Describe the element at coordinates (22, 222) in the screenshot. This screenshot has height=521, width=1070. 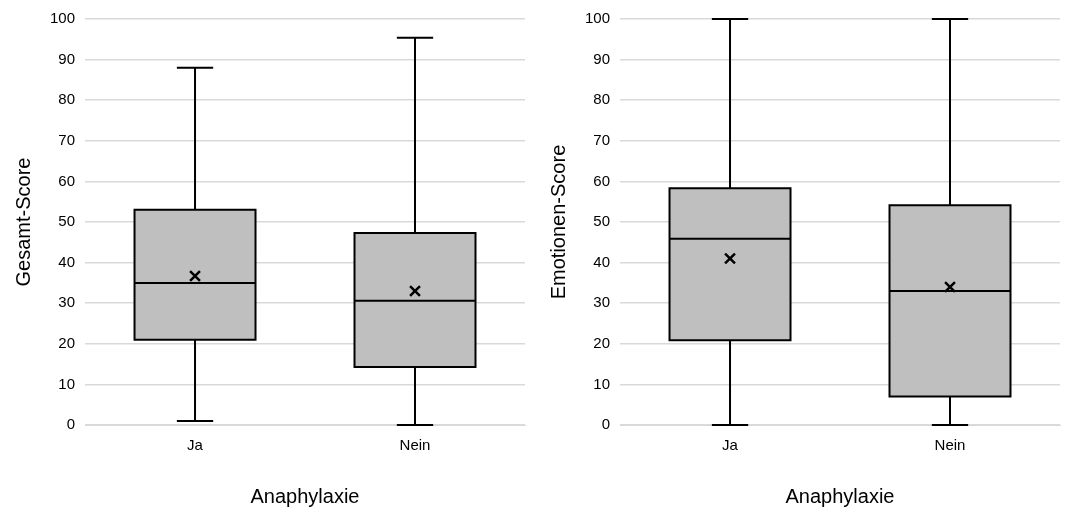
I see `y-axis-title: Gesamt-Score` at that location.